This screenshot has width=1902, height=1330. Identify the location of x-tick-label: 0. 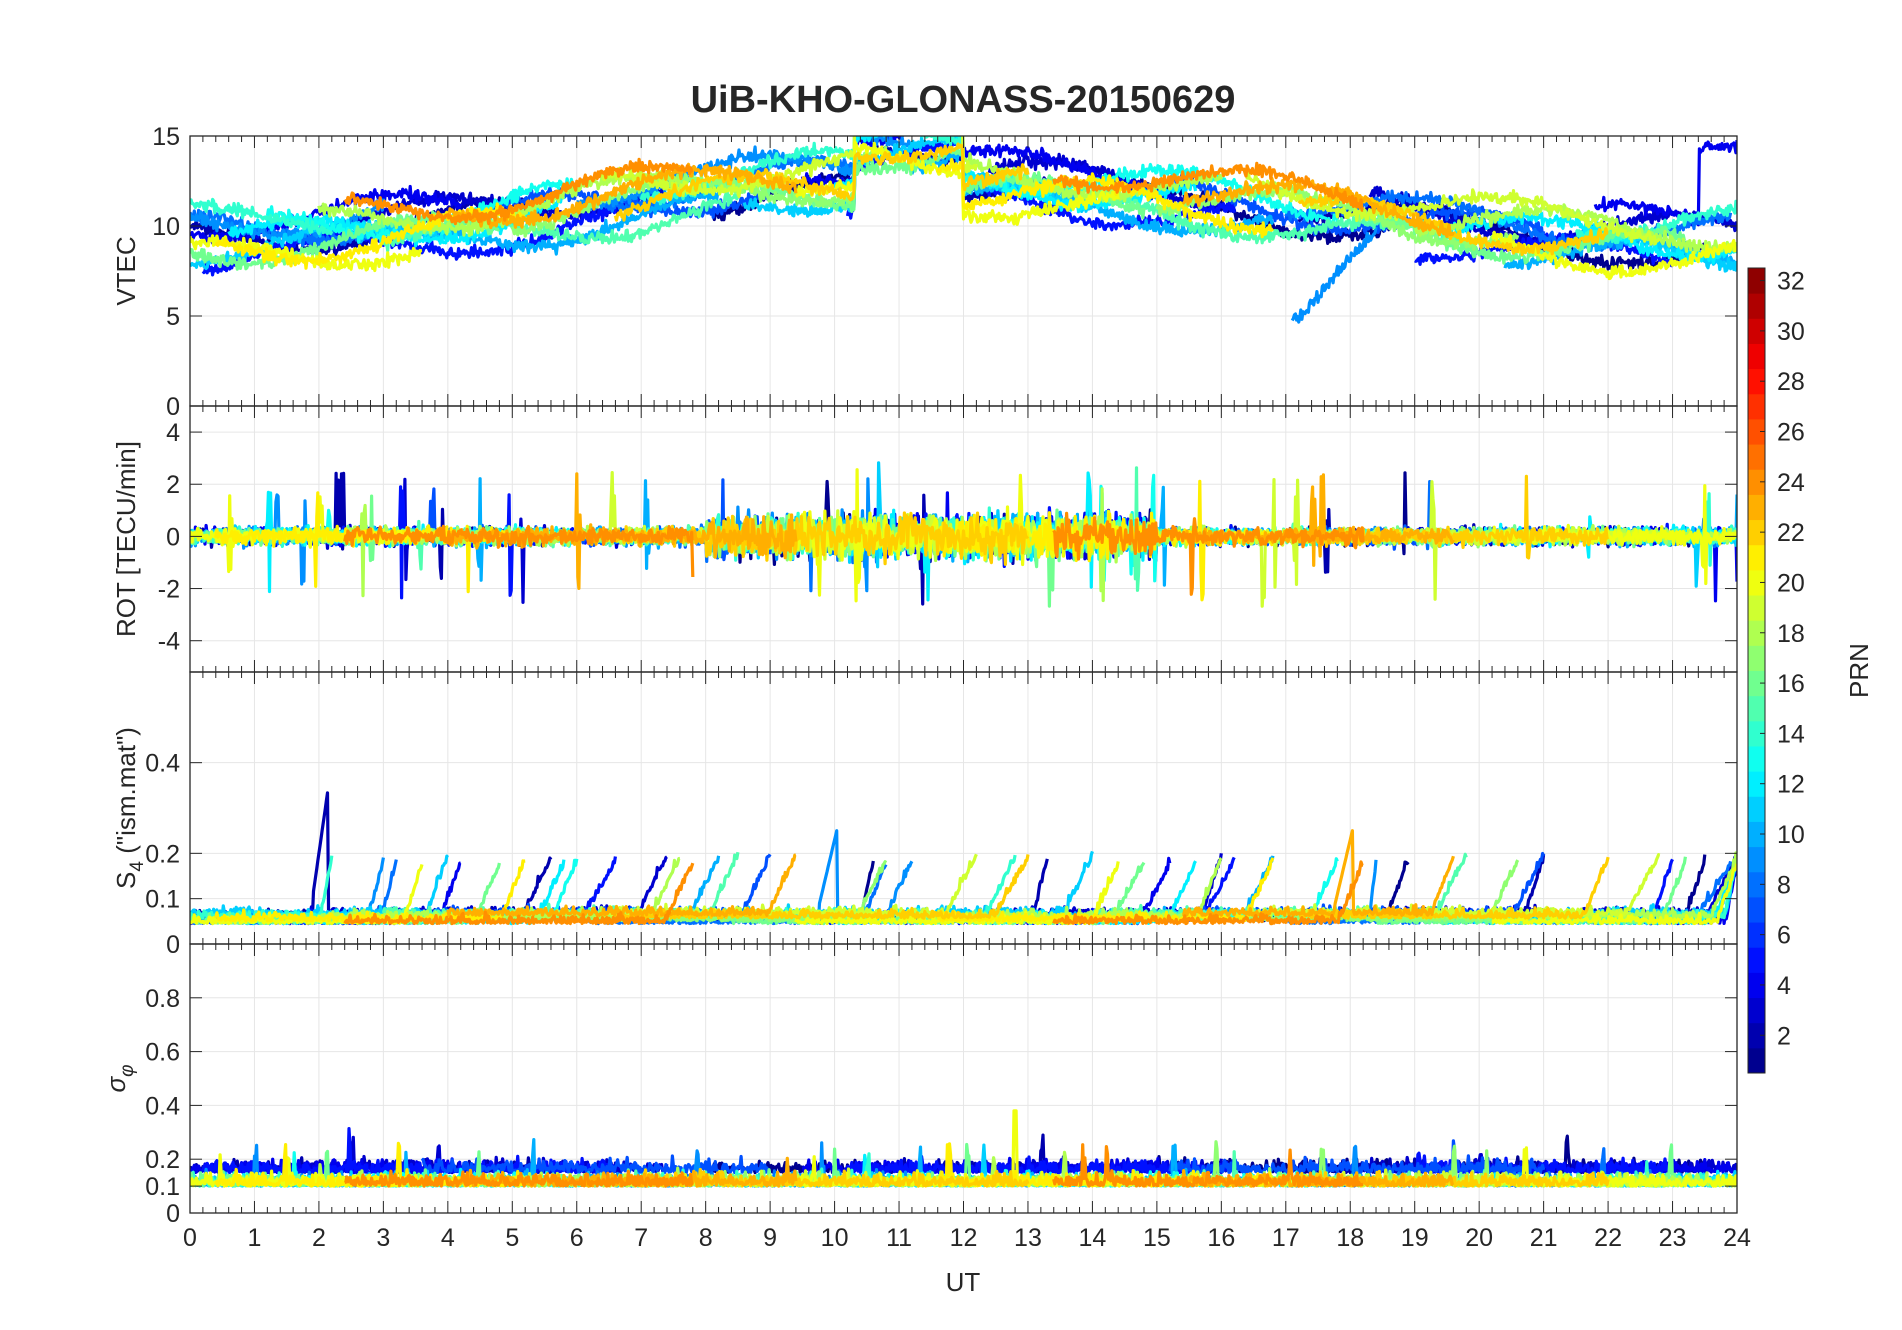
(190, 1238).